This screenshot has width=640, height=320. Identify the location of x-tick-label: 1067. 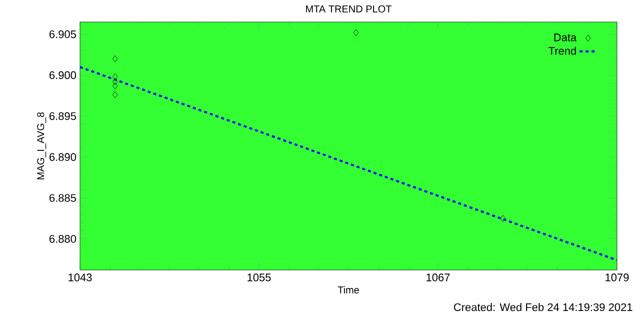
(438, 278).